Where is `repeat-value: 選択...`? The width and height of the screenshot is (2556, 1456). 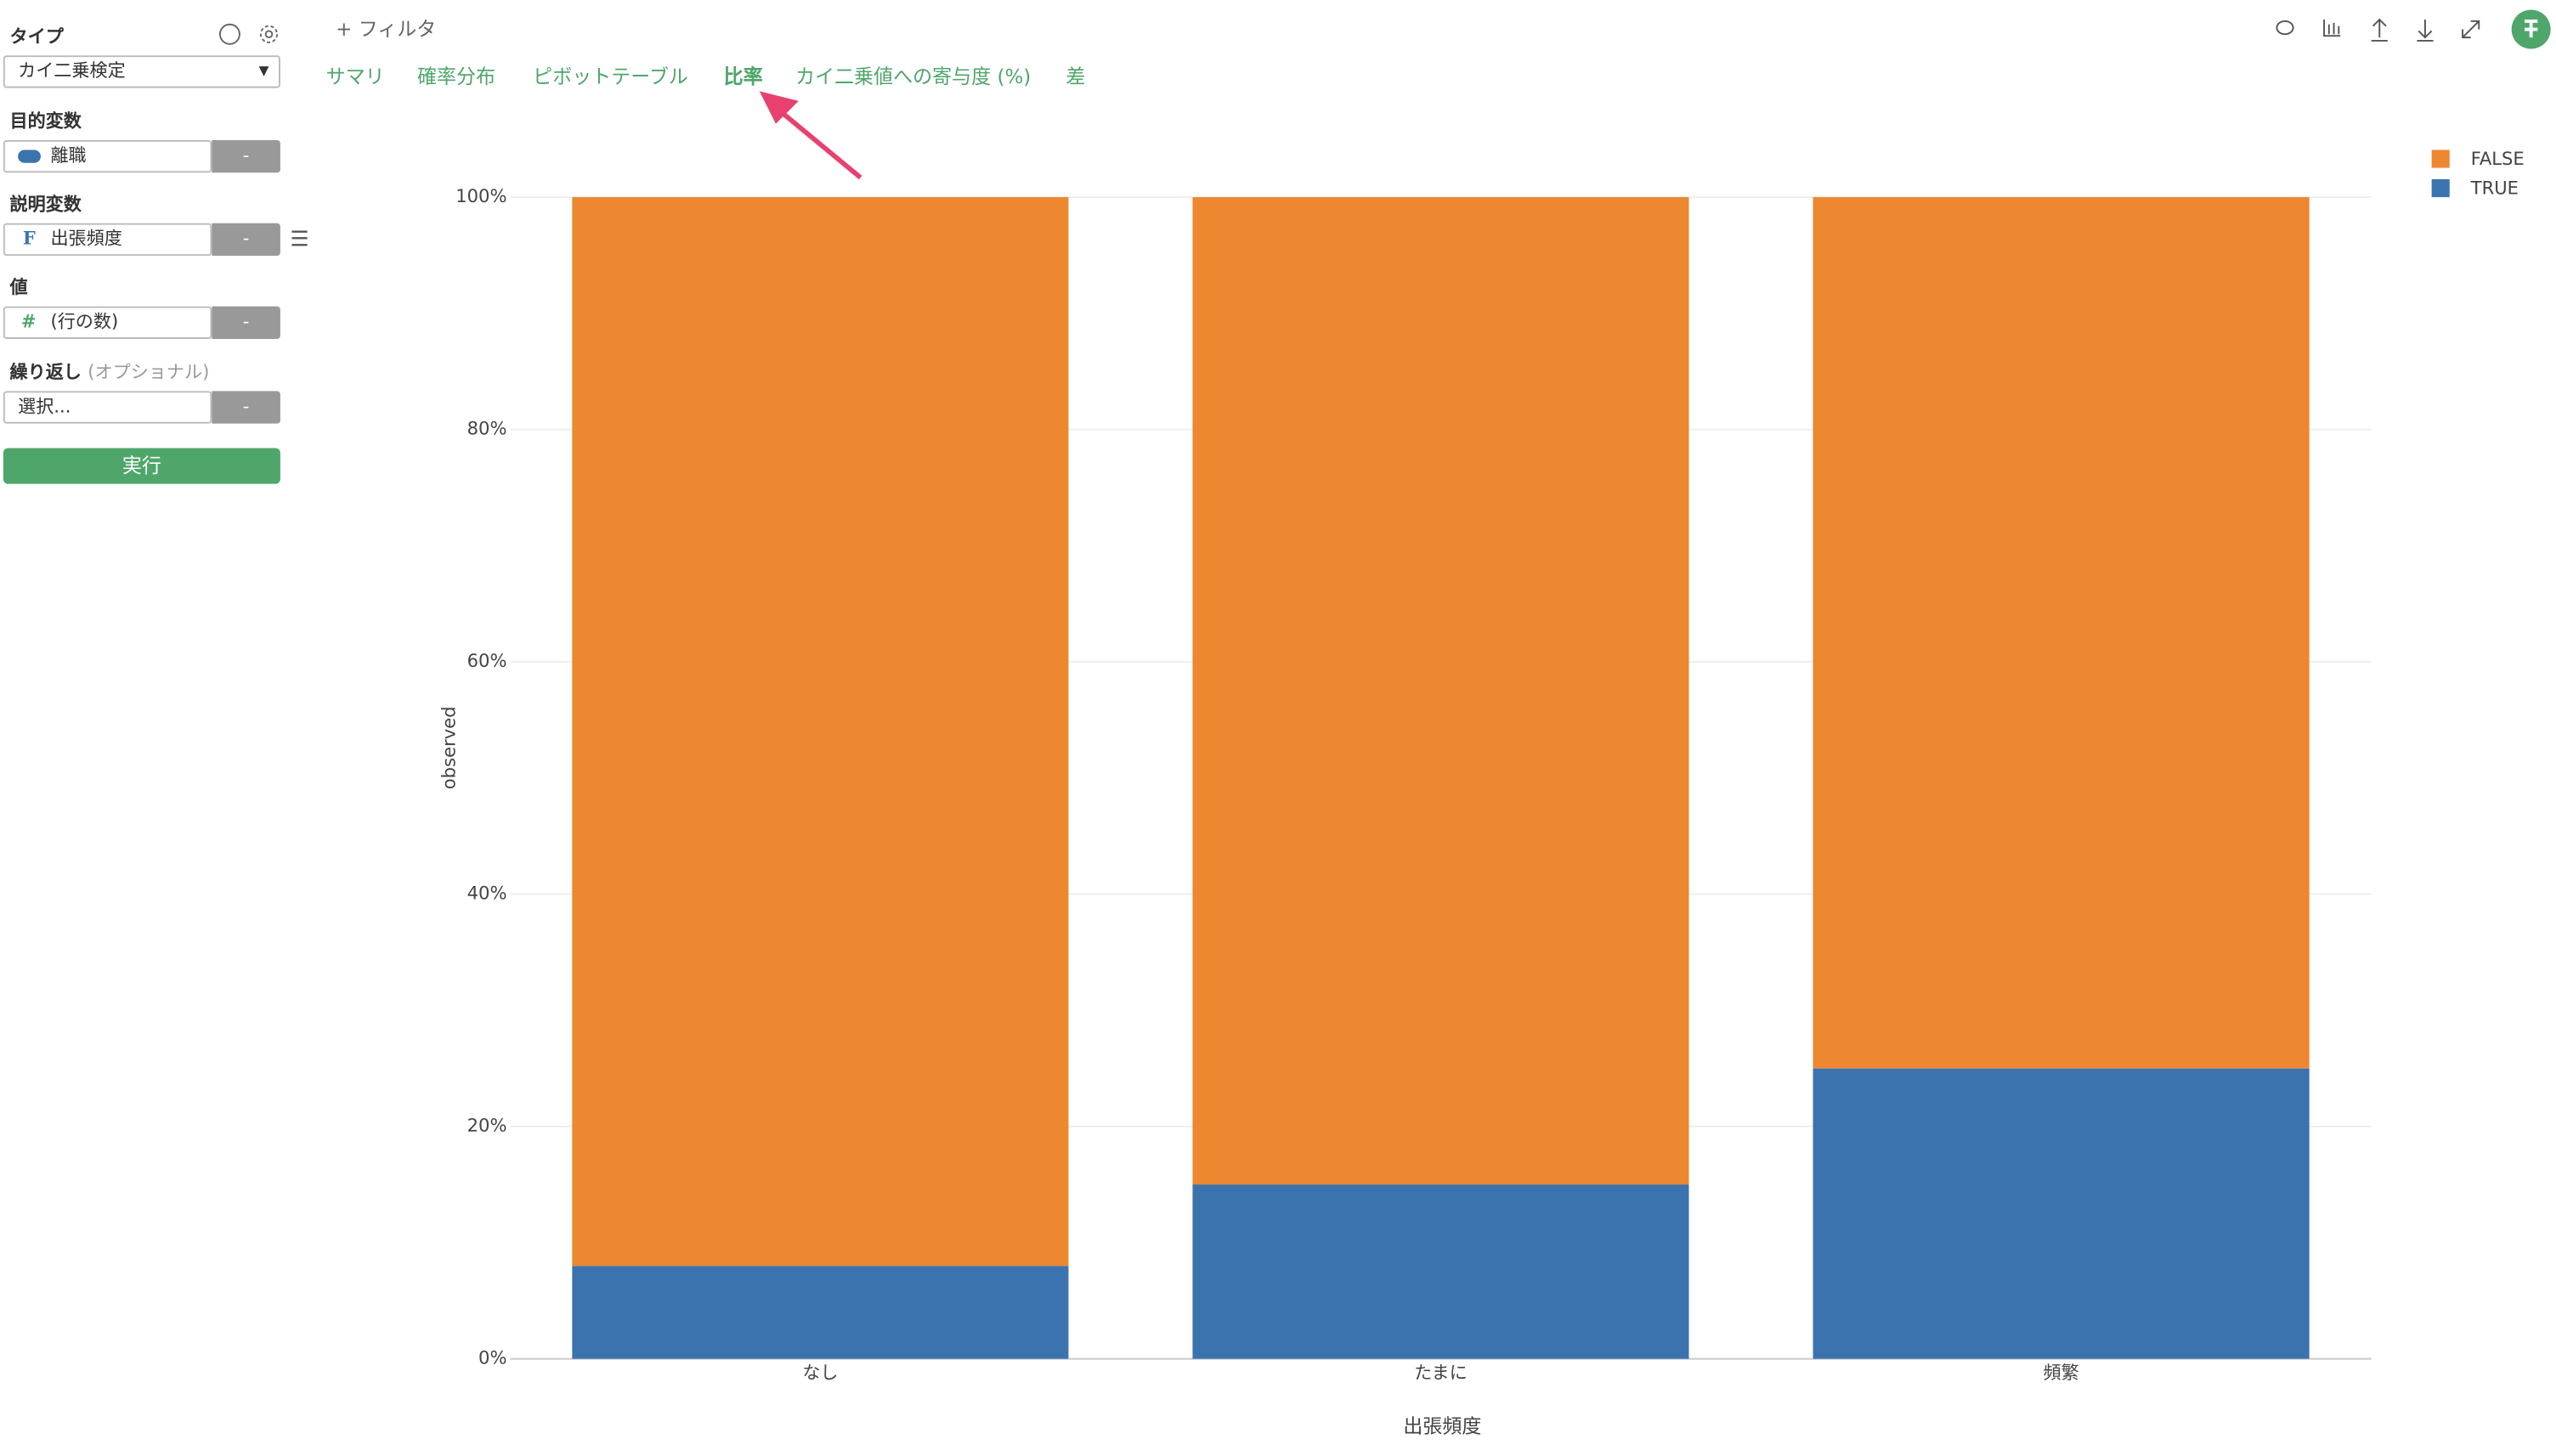 repeat-value: 選択... is located at coordinates (45, 407).